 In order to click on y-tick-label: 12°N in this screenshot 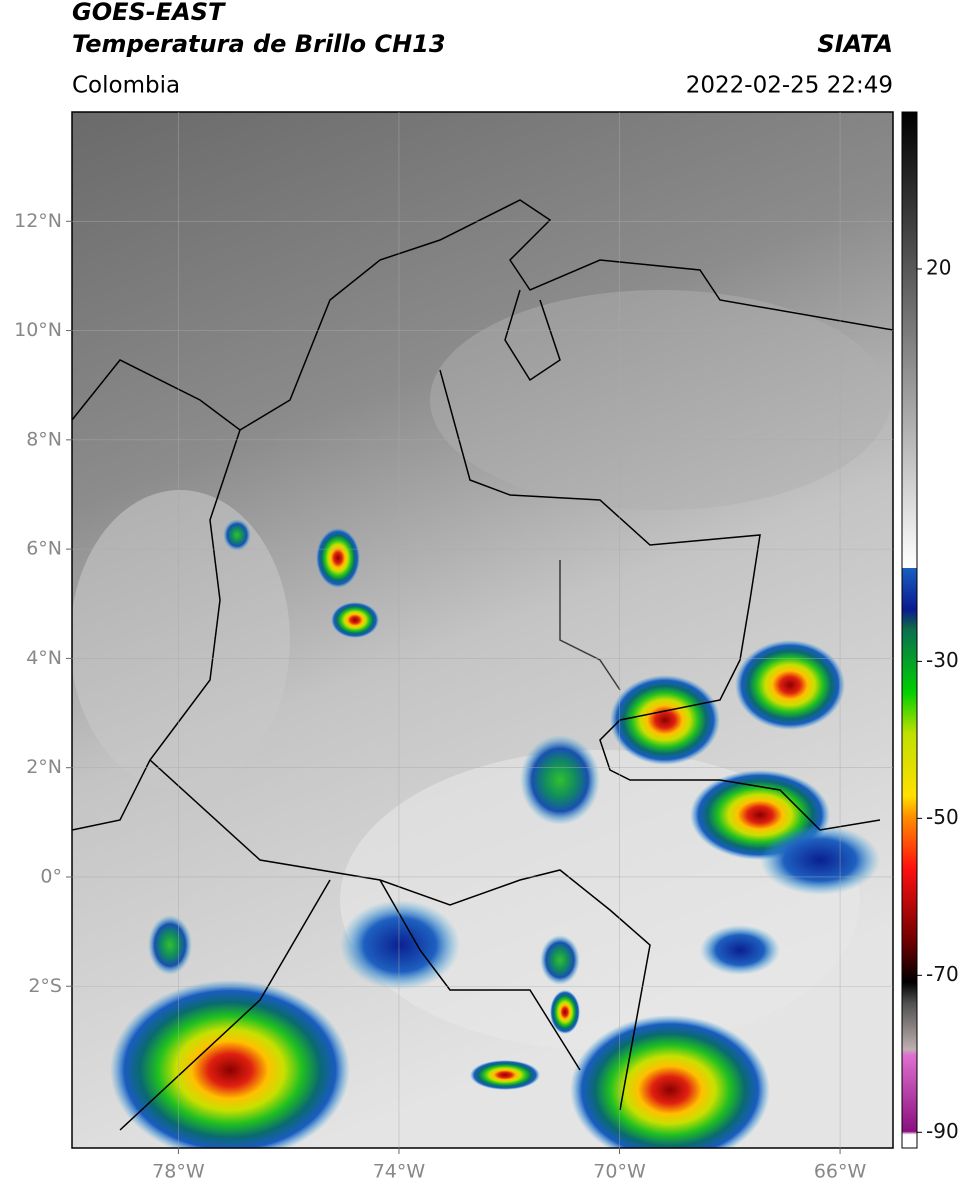, I will do `click(38, 221)`.